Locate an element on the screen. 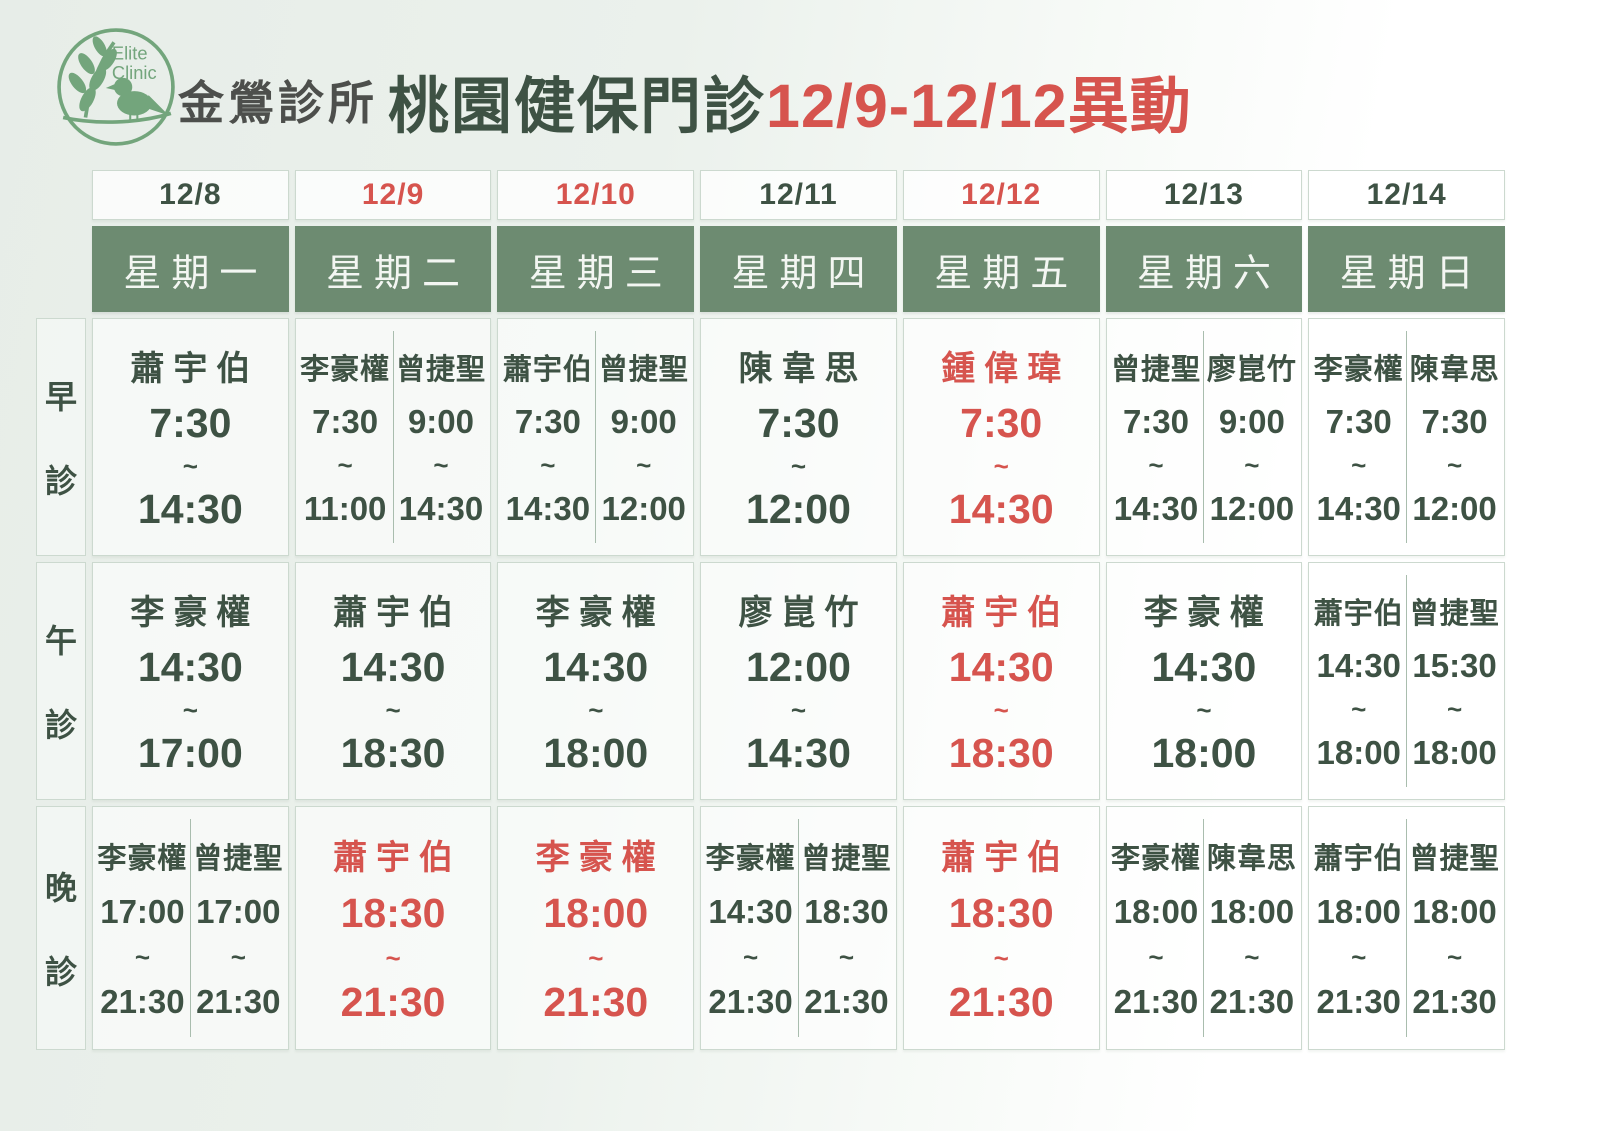 Image resolution: width=1600 pixels, height=1131 pixels. start-time: 17:00 is located at coordinates (142, 911).